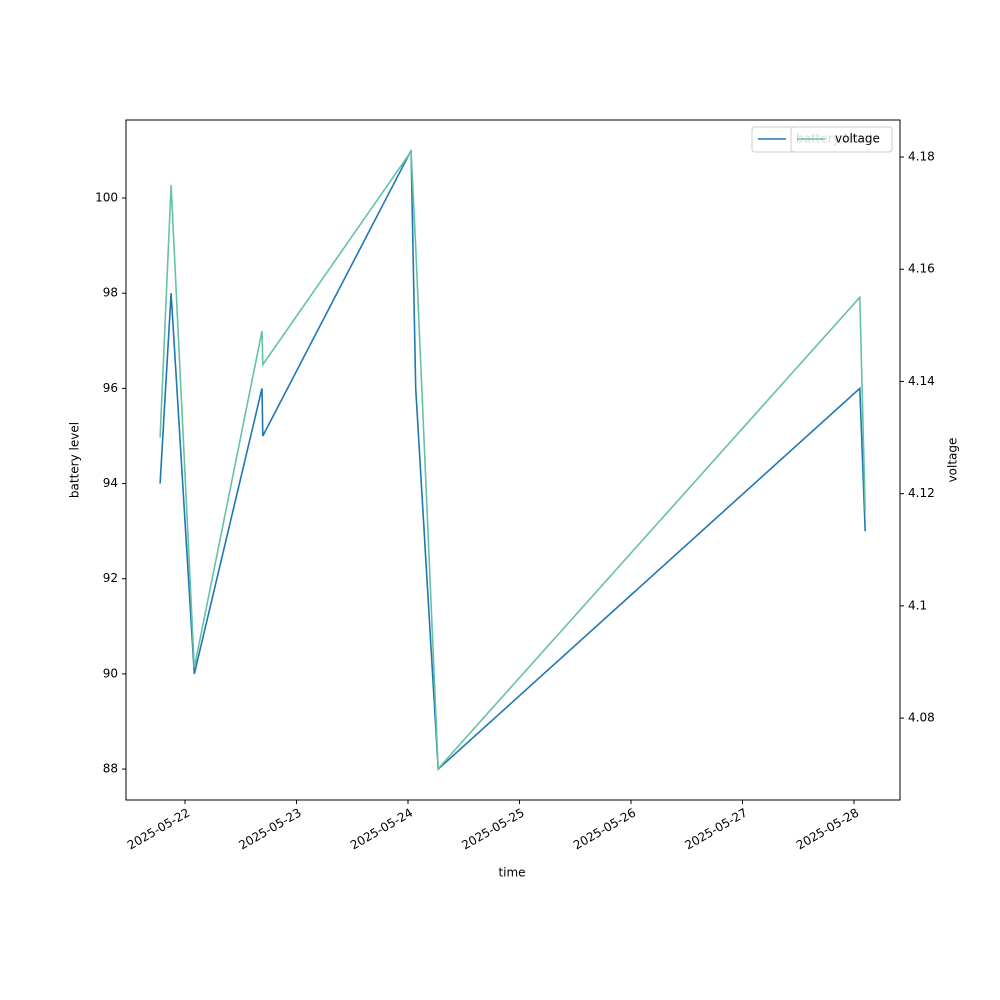 The image size is (1000, 1000). I want to click on y-tick-label: 98, so click(110, 293).